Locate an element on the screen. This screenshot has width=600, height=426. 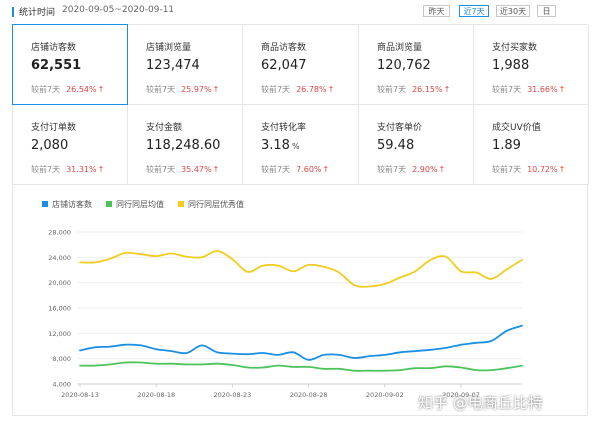
y-tick-label: 8,000 is located at coordinates (61, 359).